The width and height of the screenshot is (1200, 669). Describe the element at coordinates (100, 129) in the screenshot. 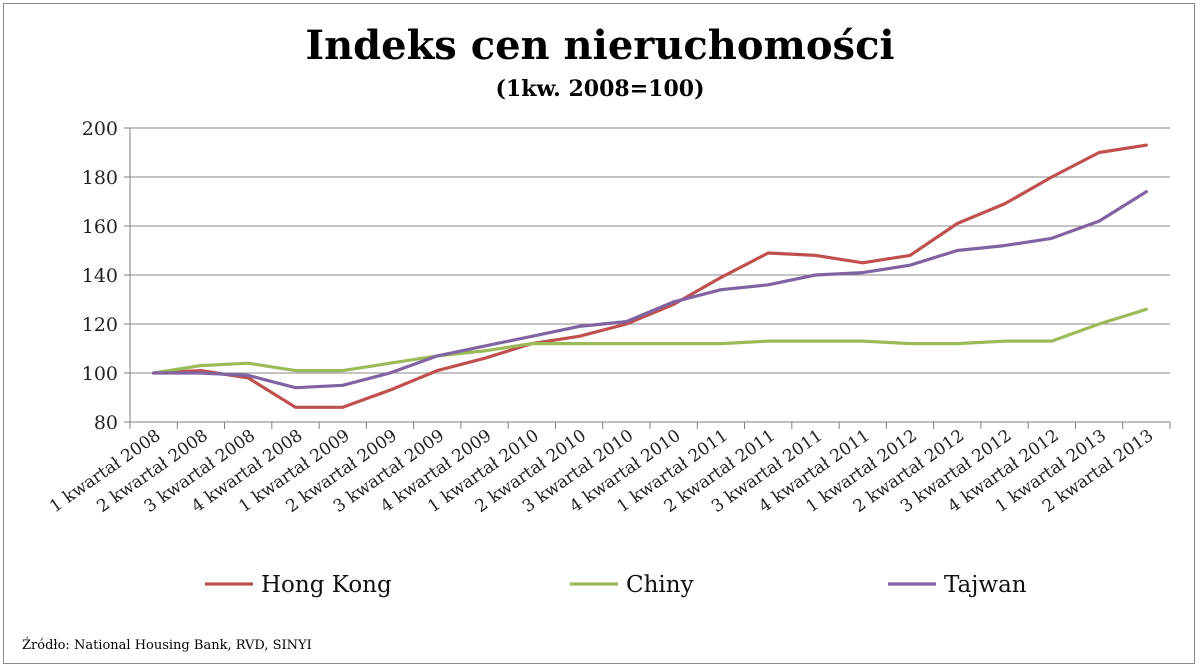

I see `y-tick-label: 200` at that location.